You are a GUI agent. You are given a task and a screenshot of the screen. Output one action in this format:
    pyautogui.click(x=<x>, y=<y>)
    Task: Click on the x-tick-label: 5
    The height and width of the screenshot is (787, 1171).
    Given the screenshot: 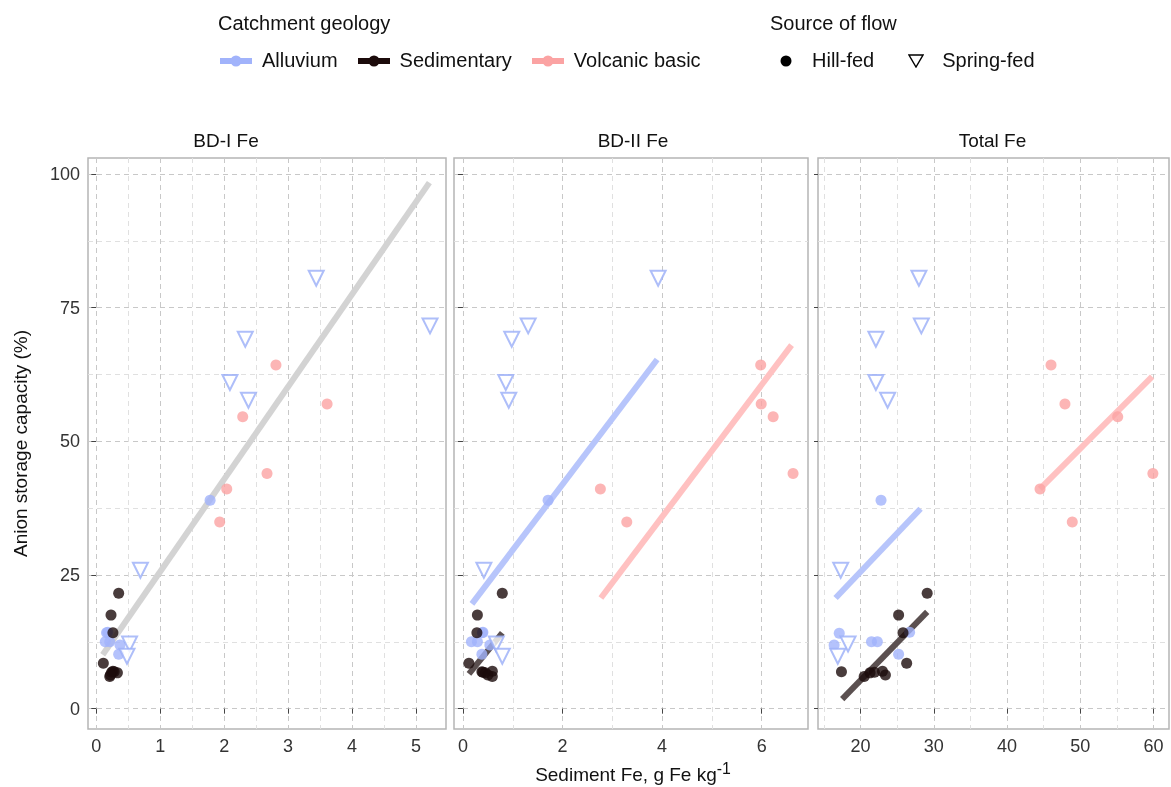 What is the action you would take?
    pyautogui.click(x=415, y=746)
    